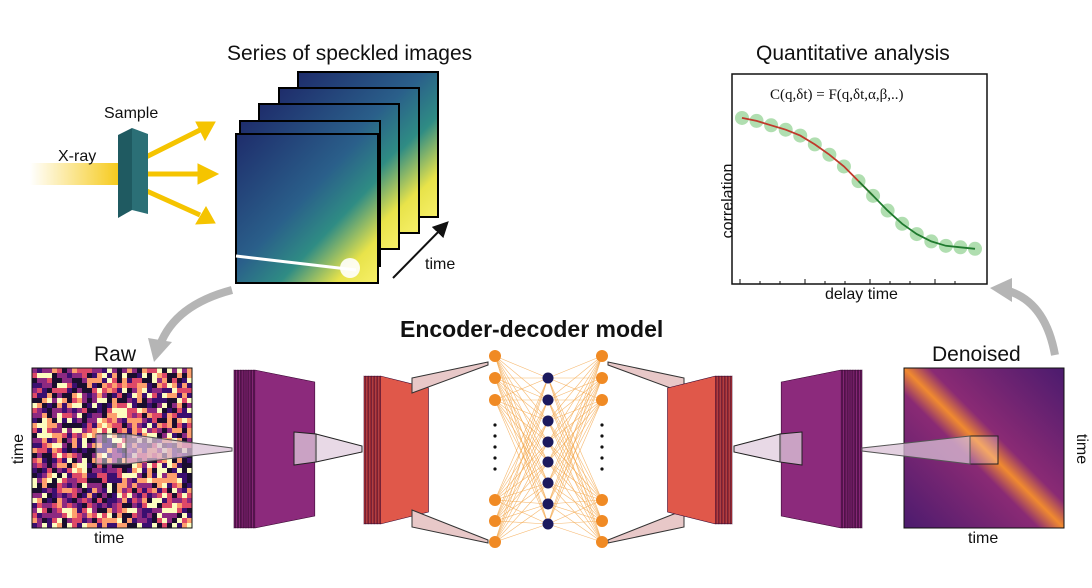 This screenshot has height=588, width=1092. Describe the element at coordinates (396, 450) in the screenshot. I see `encoder-stack-red-left` at that location.